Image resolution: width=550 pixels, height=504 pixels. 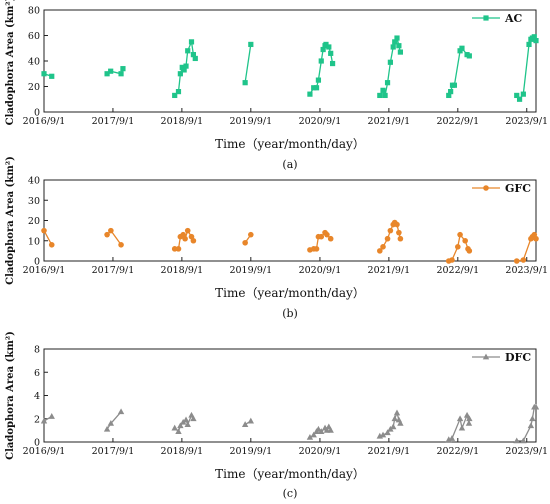 What do you see at coordinates (290, 313) in the screenshot?
I see `panel-label: (b)` at bounding box center [290, 313].